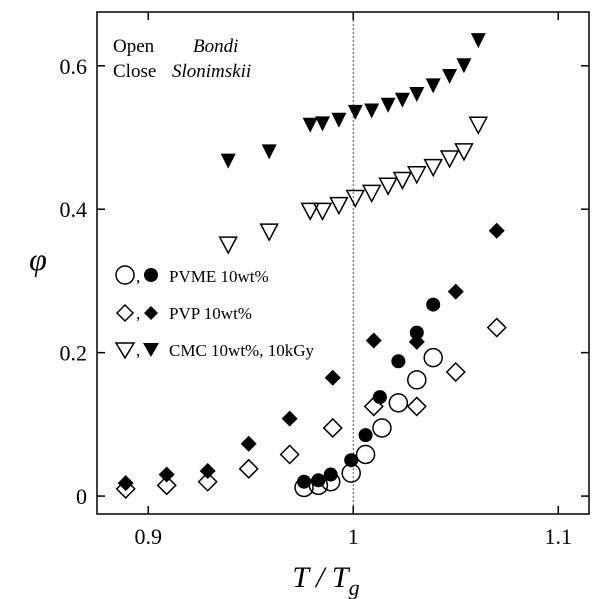 The image size is (595, 599). Describe the element at coordinates (325, 580) in the screenshot. I see `x-axis-label: T / Tg` at that location.